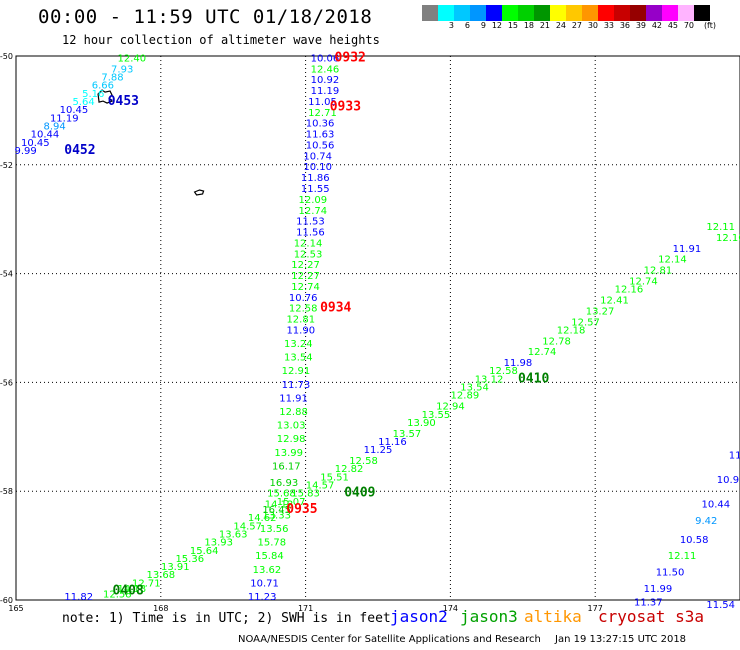  What do you see at coordinates (291, 439) in the screenshot?
I see `wave-height-value: 12.98` at bounding box center [291, 439].